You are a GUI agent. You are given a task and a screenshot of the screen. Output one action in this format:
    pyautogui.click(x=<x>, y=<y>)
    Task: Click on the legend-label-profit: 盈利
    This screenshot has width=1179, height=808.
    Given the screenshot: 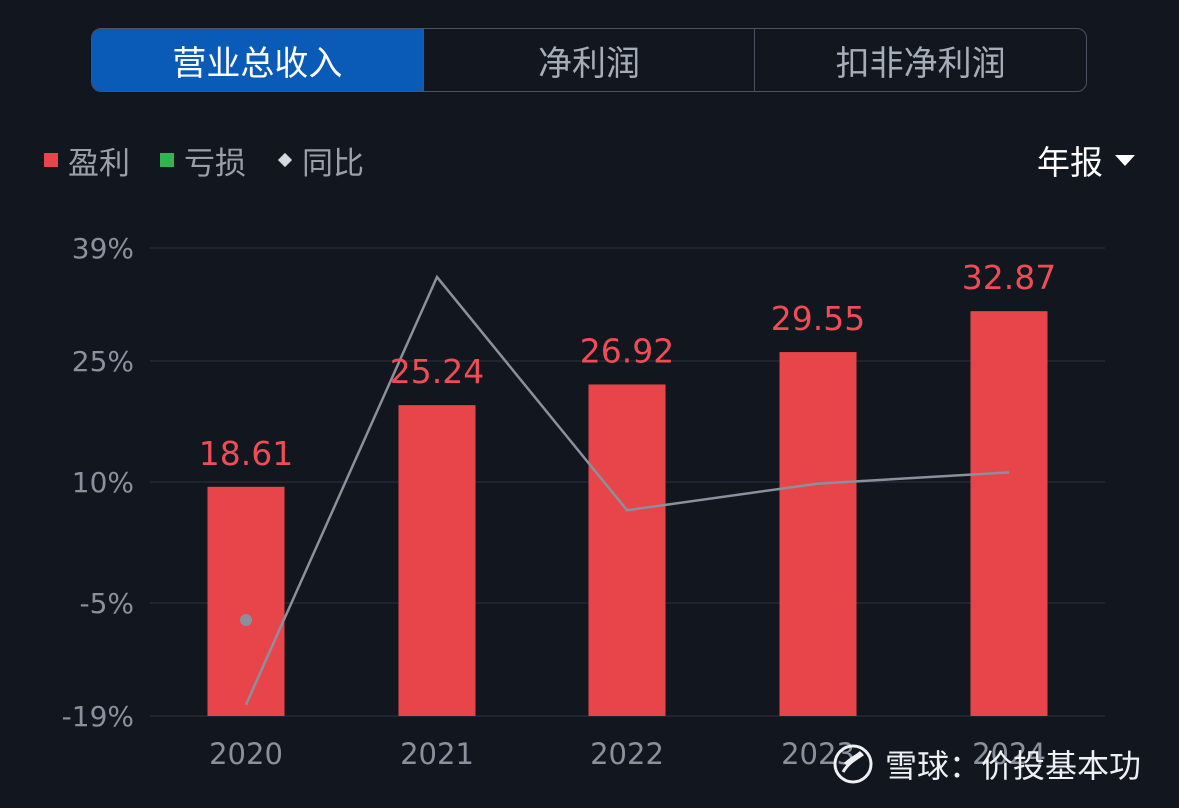 What is the action you would take?
    pyautogui.click(x=99, y=163)
    